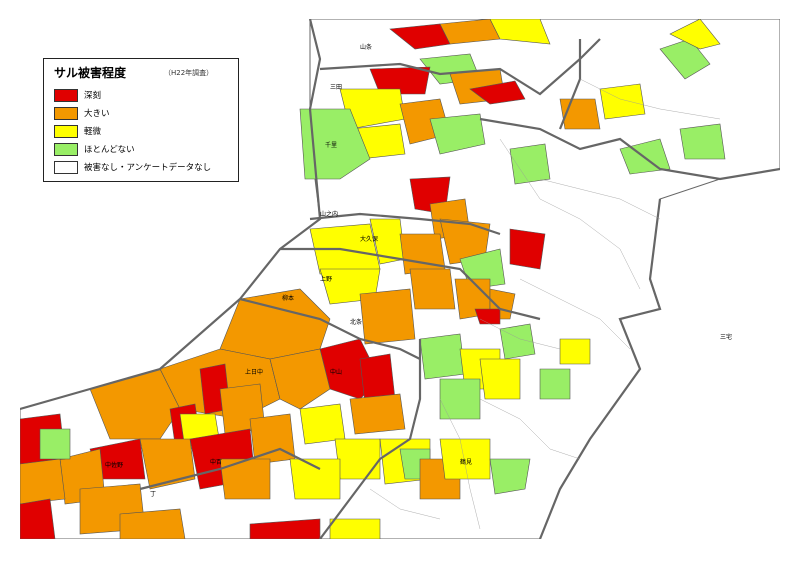 The height and width of the screenshot is (567, 800). I want to click on label-nishi: 柳本, so click(288, 298).